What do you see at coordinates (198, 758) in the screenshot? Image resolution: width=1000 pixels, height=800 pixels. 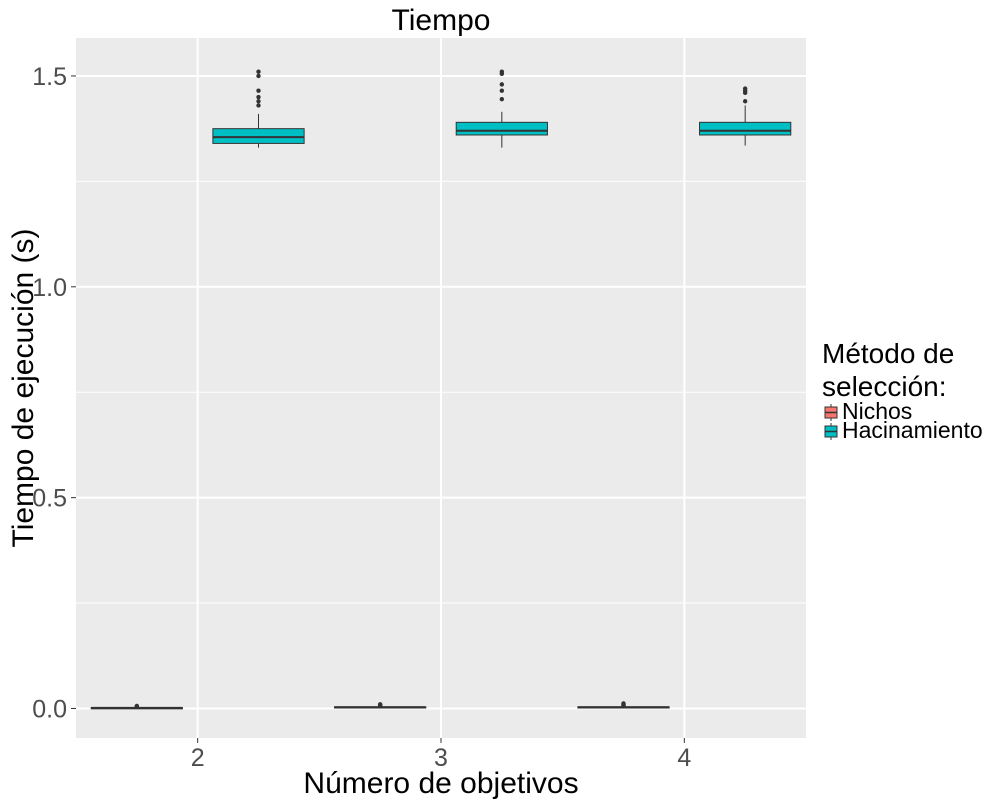 I see `x-tick-label: 2` at bounding box center [198, 758].